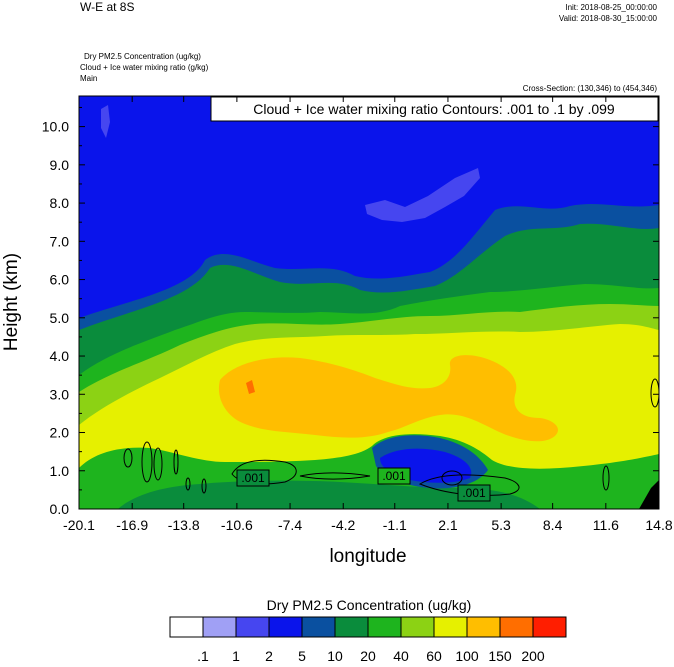  What do you see at coordinates (590, 88) in the screenshot?
I see `cross-section-label: Cross-Section: (130,346) to (454,346)` at bounding box center [590, 88].